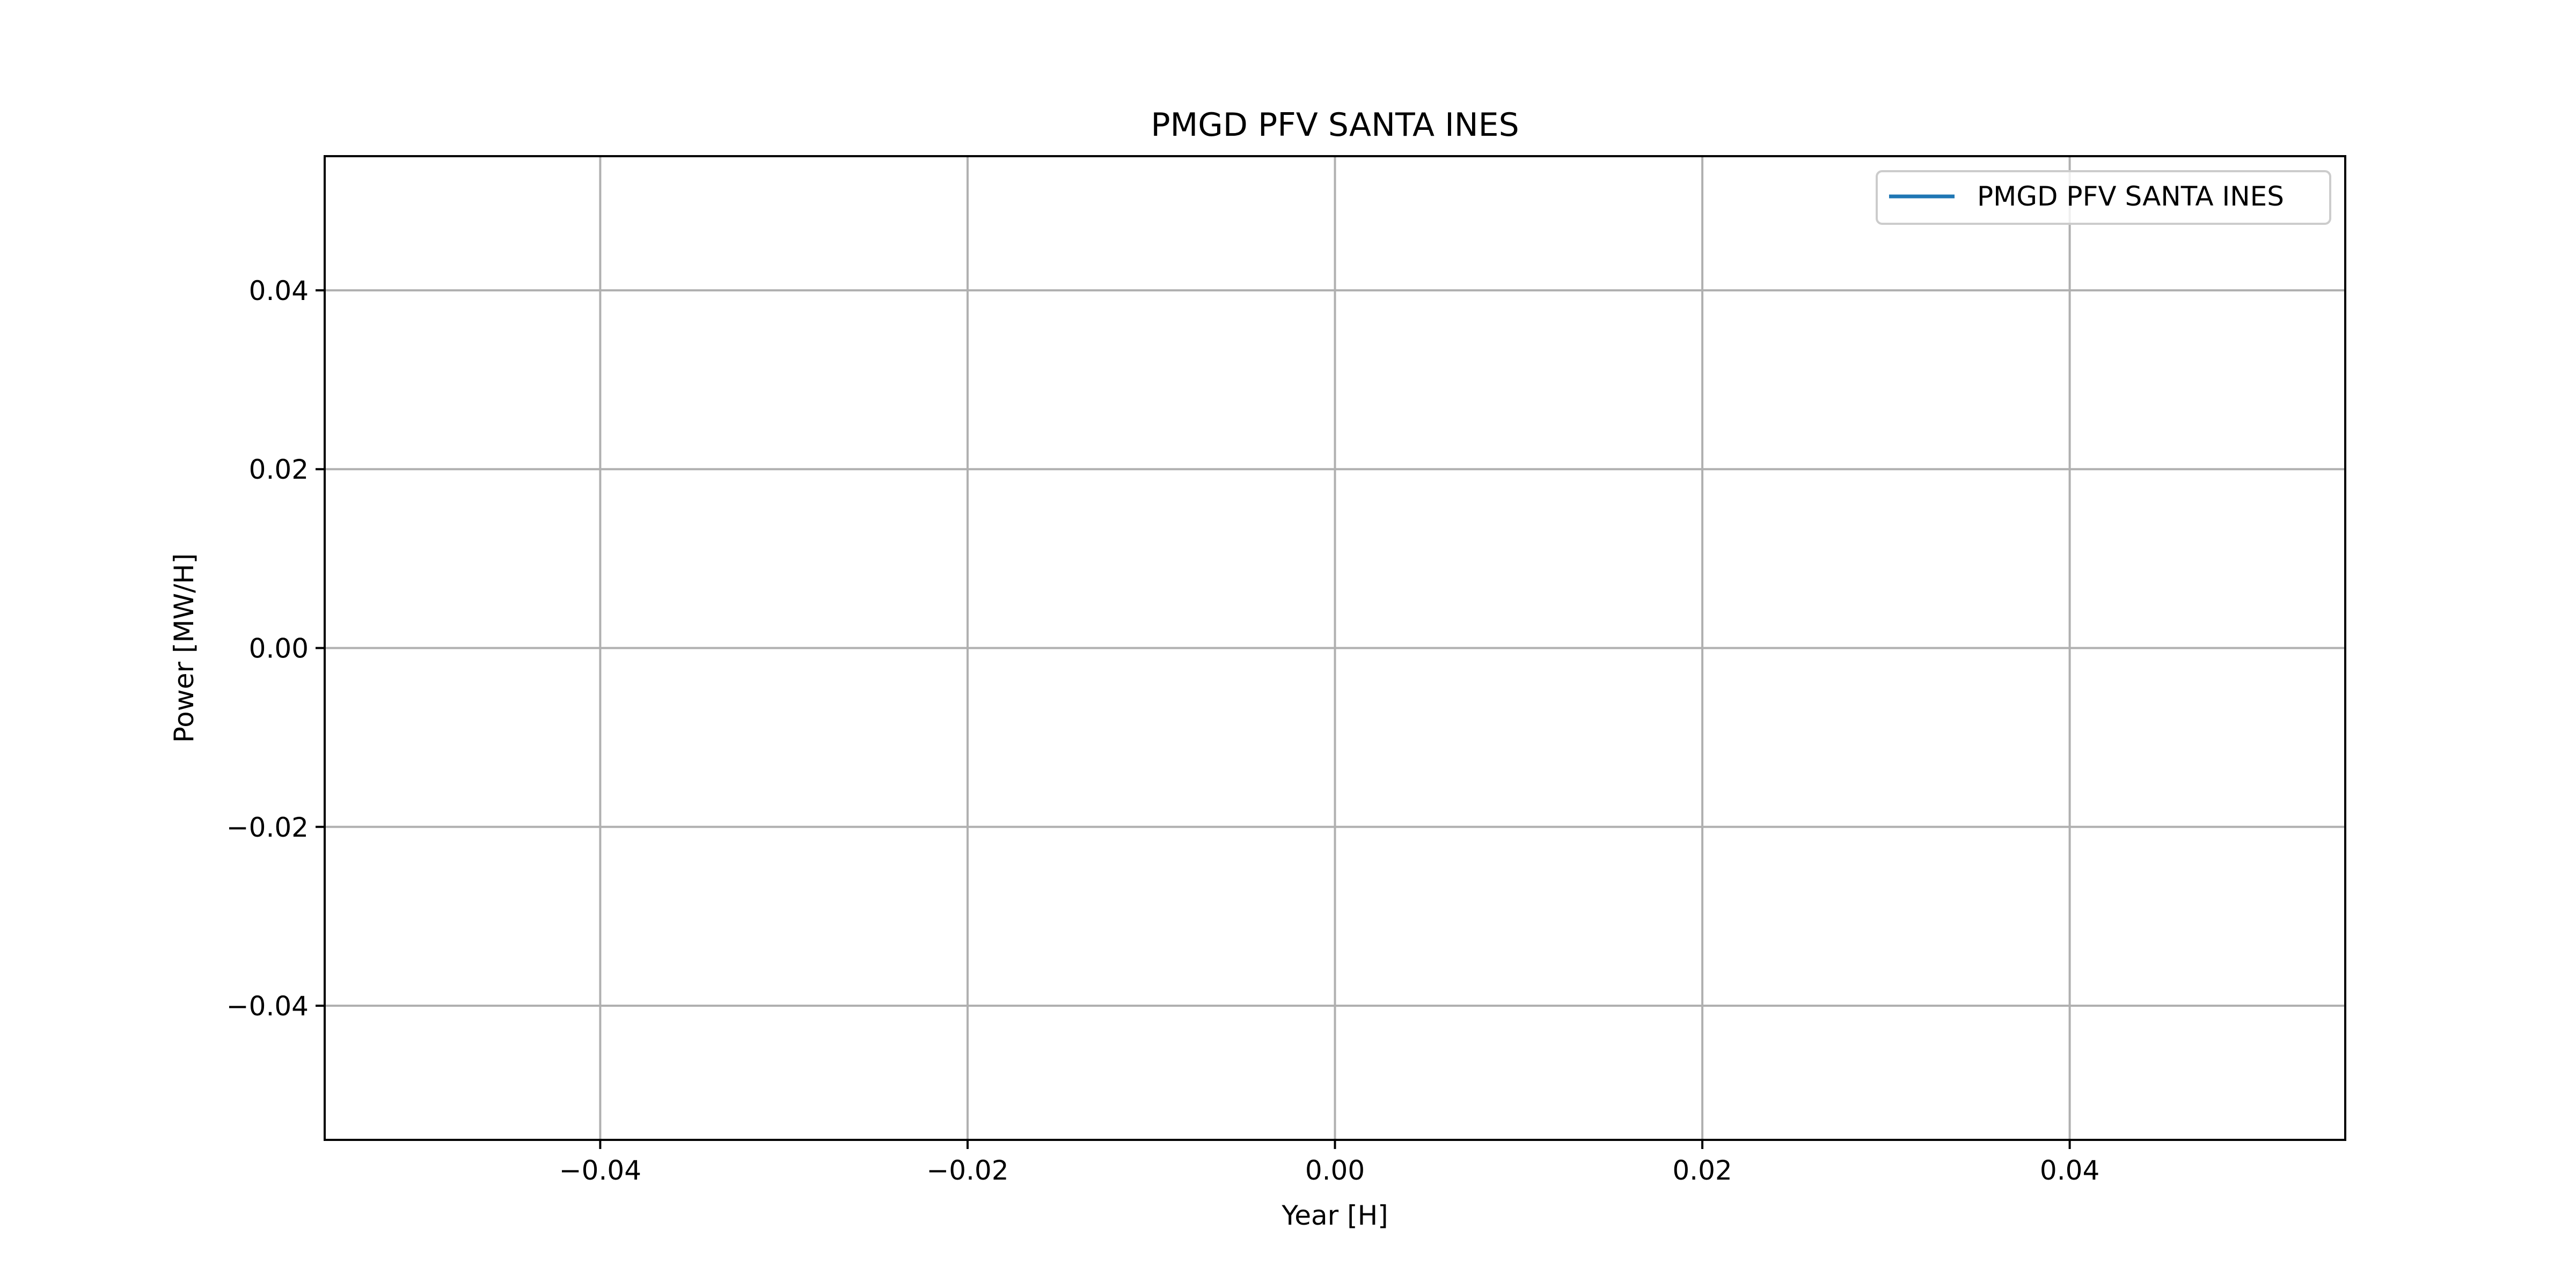  I want to click on legend-box, so click(2103, 197).